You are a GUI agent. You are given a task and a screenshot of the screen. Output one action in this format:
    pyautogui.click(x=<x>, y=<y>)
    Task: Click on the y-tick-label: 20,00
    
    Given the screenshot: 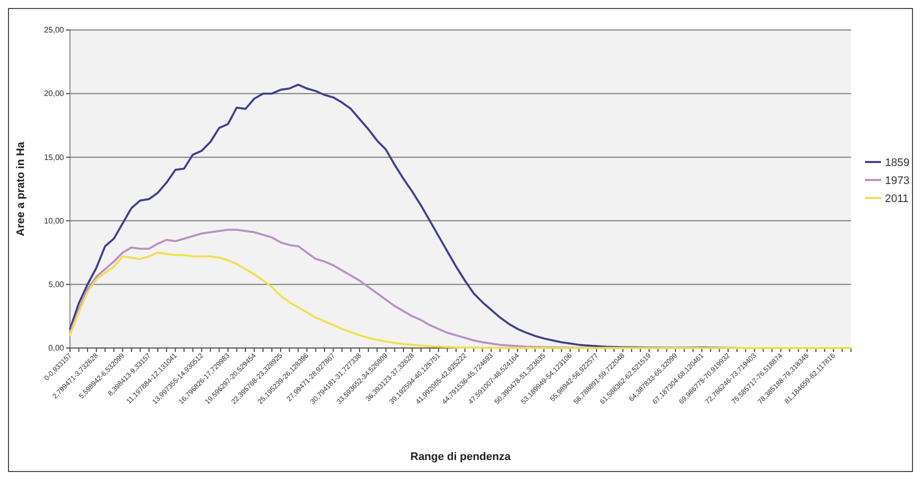 What is the action you would take?
    pyautogui.click(x=54, y=93)
    